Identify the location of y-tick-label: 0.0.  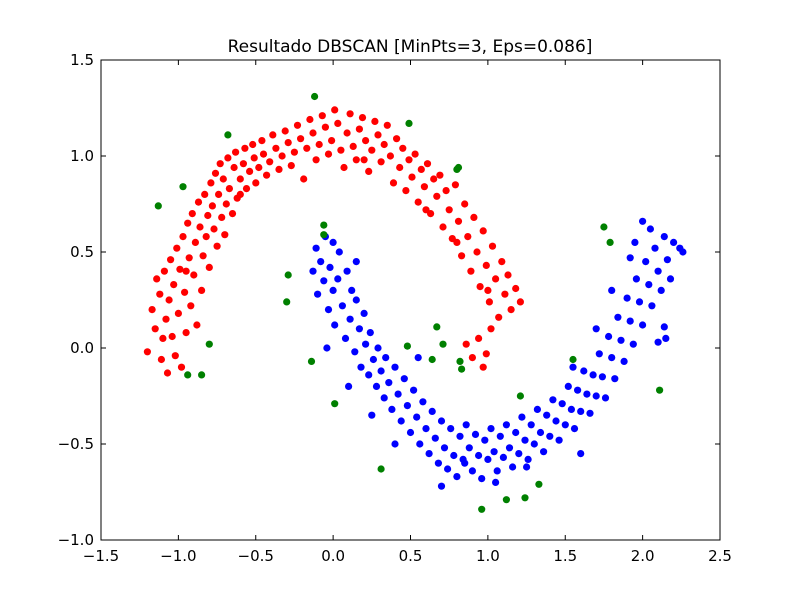
(82, 348).